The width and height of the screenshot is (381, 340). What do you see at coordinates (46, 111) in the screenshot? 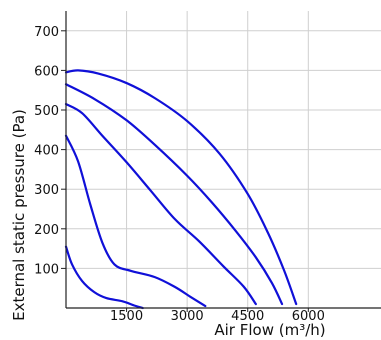
I see `y-tick-label: 500` at bounding box center [46, 111].